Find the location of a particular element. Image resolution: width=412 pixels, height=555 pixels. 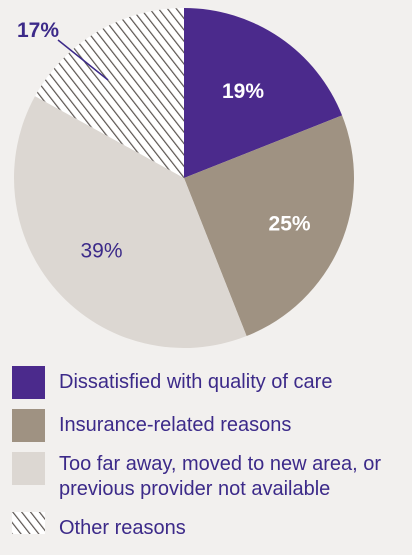

outside-label-background is located at coordinates (40, 27).